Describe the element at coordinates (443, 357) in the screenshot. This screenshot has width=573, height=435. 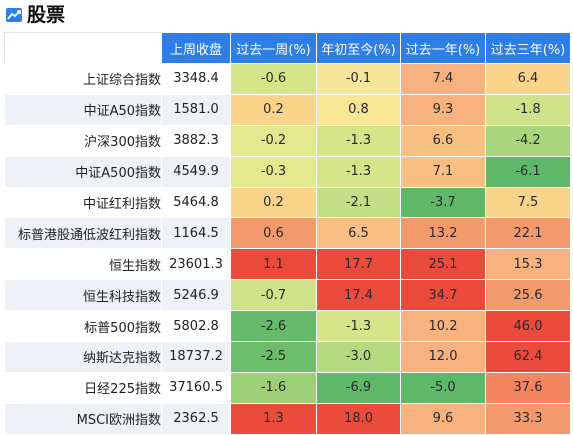
I see `return-value-cell: 12.0` at that location.